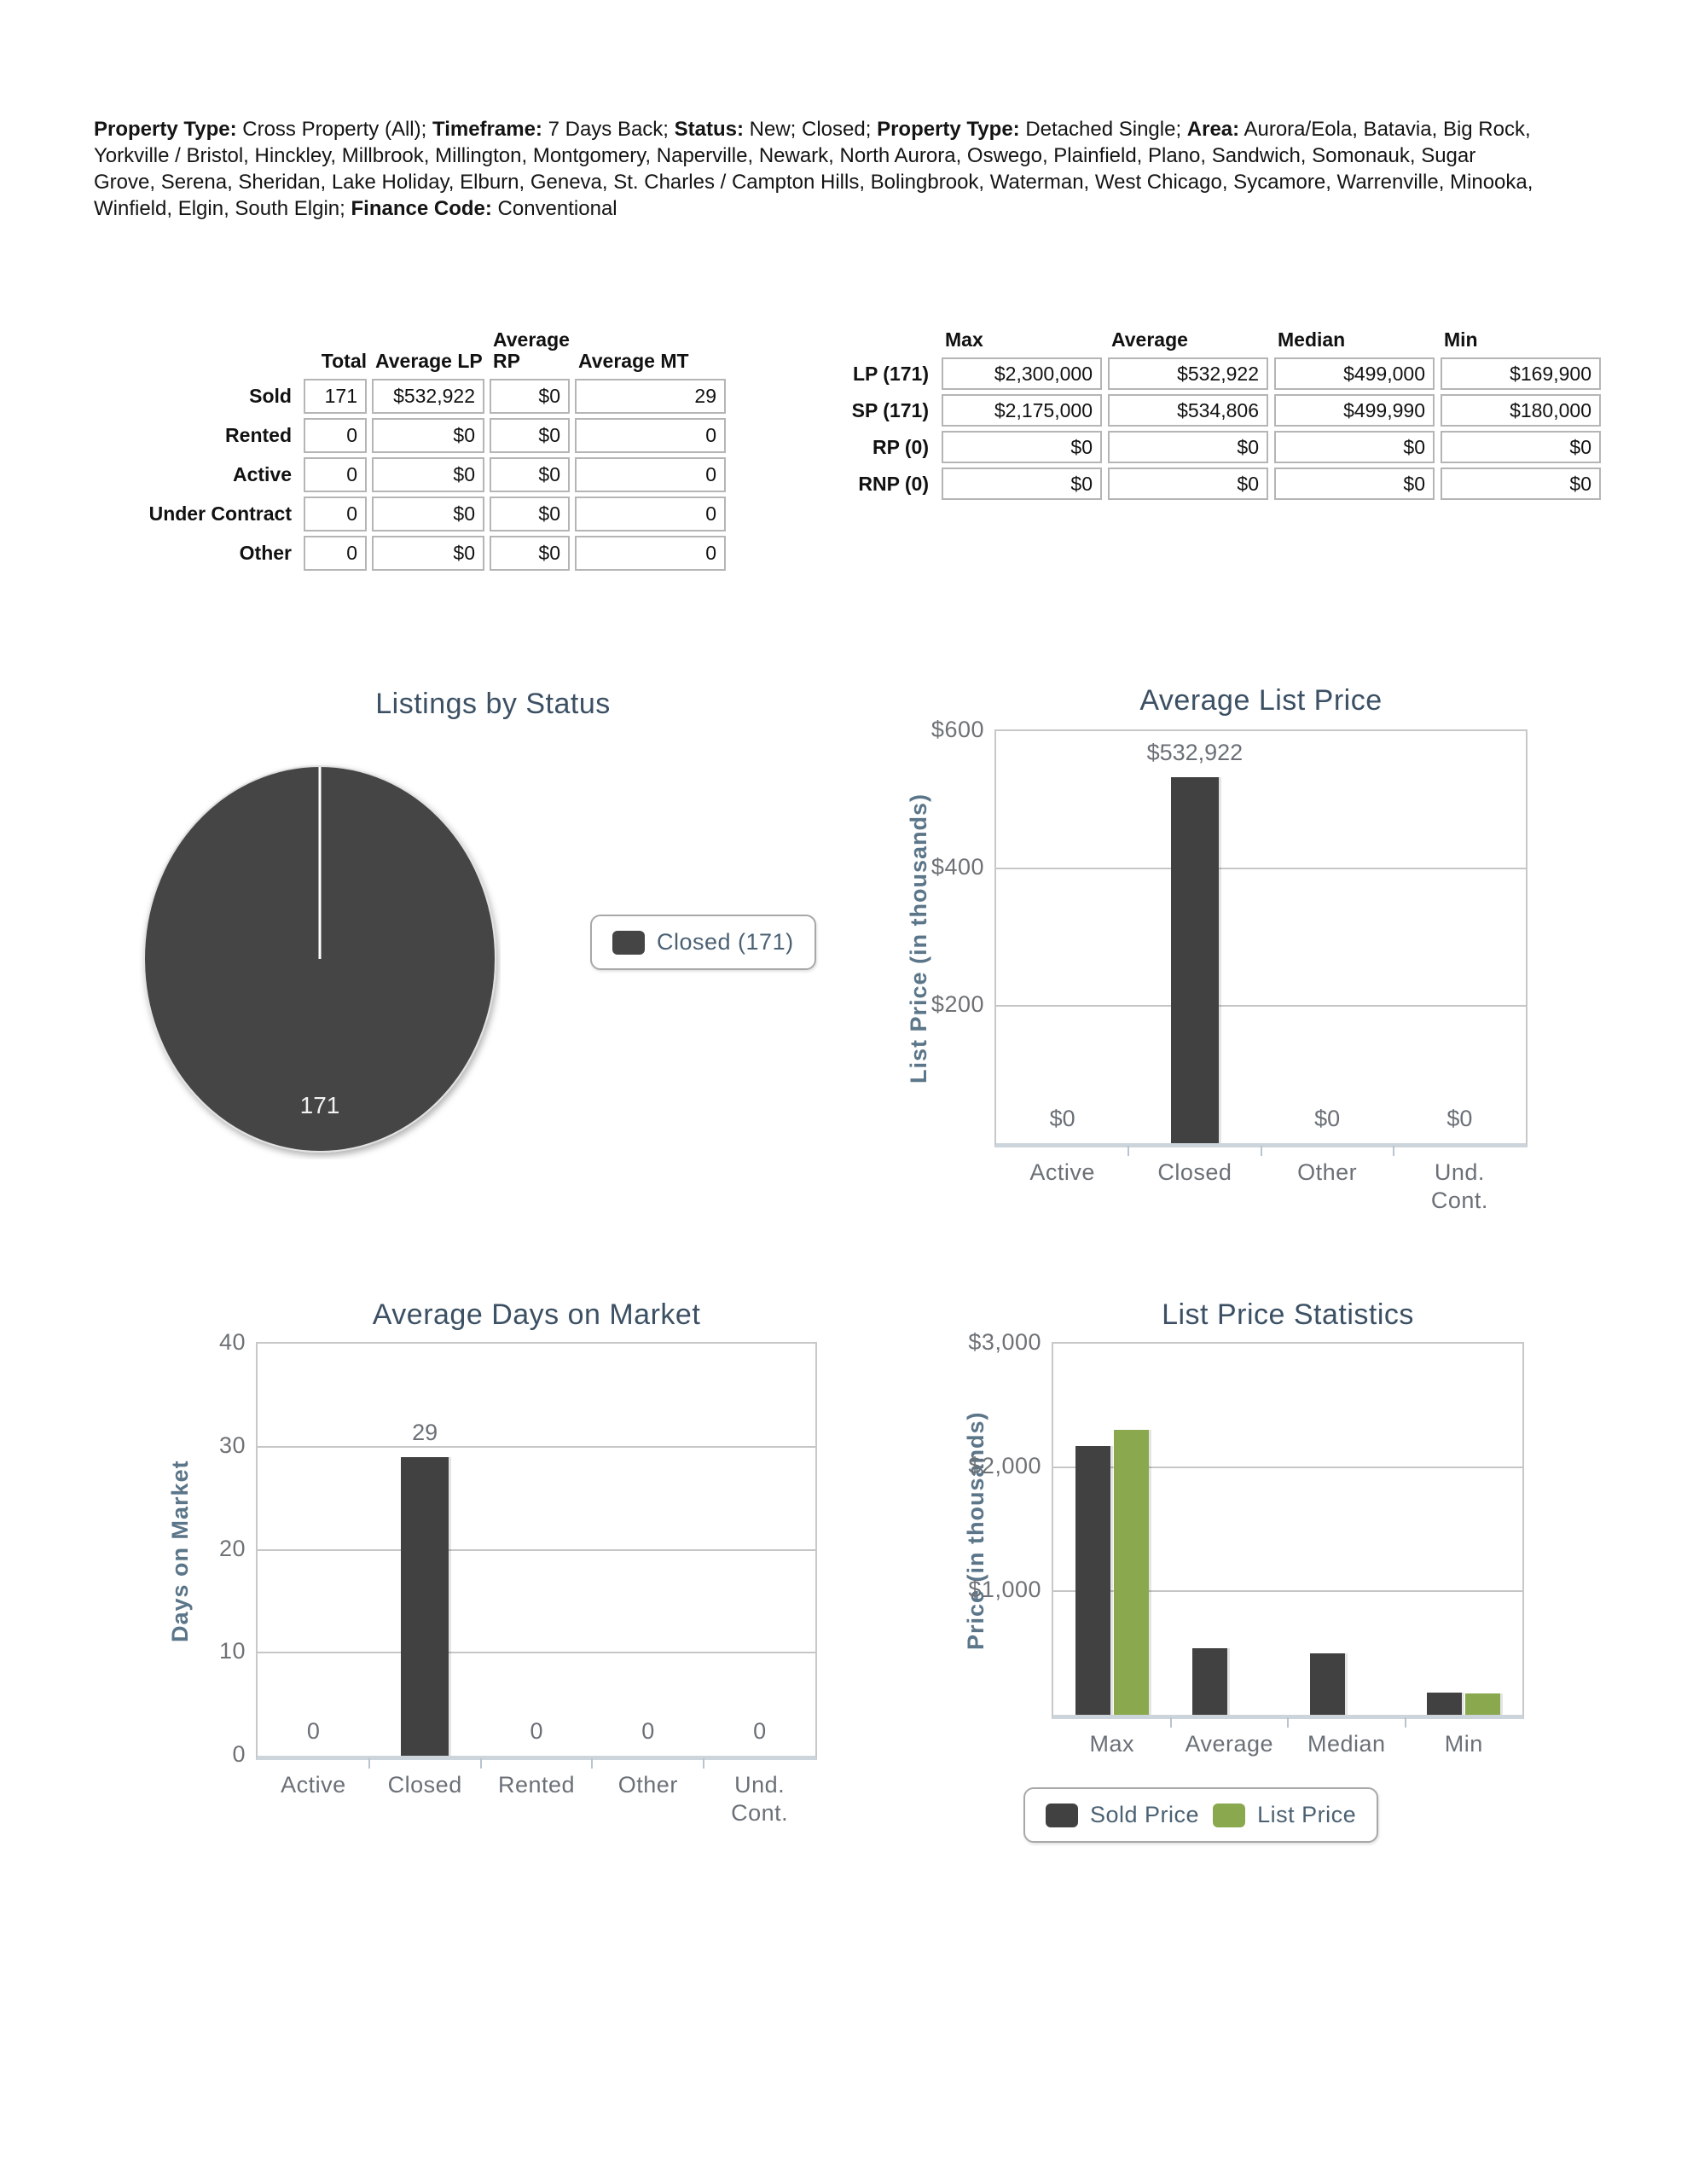 The height and width of the screenshot is (2184, 1687). I want to click on table-corner-cell, so click(197, 374).